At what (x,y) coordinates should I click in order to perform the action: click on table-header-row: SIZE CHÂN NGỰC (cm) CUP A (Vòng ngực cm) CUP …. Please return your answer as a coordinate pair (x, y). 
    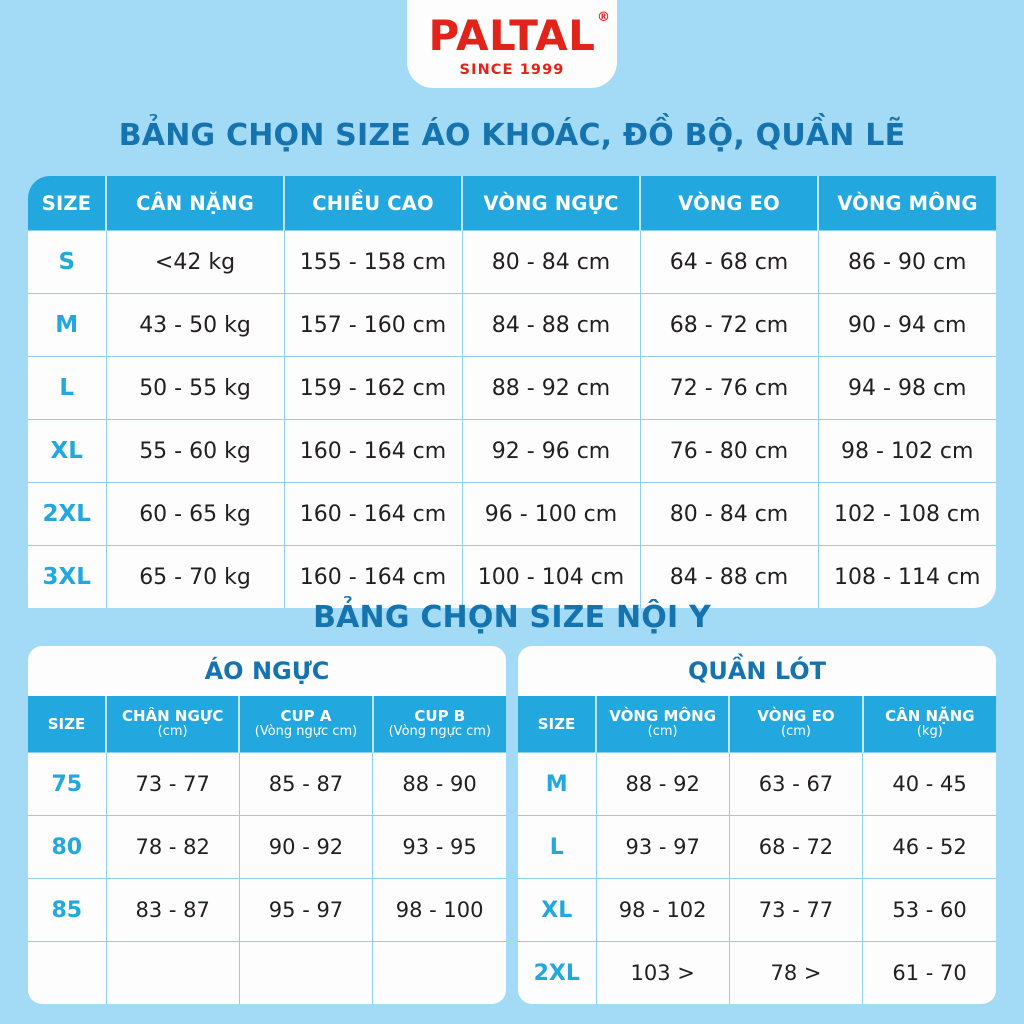
    Looking at the image, I should click on (267, 724).